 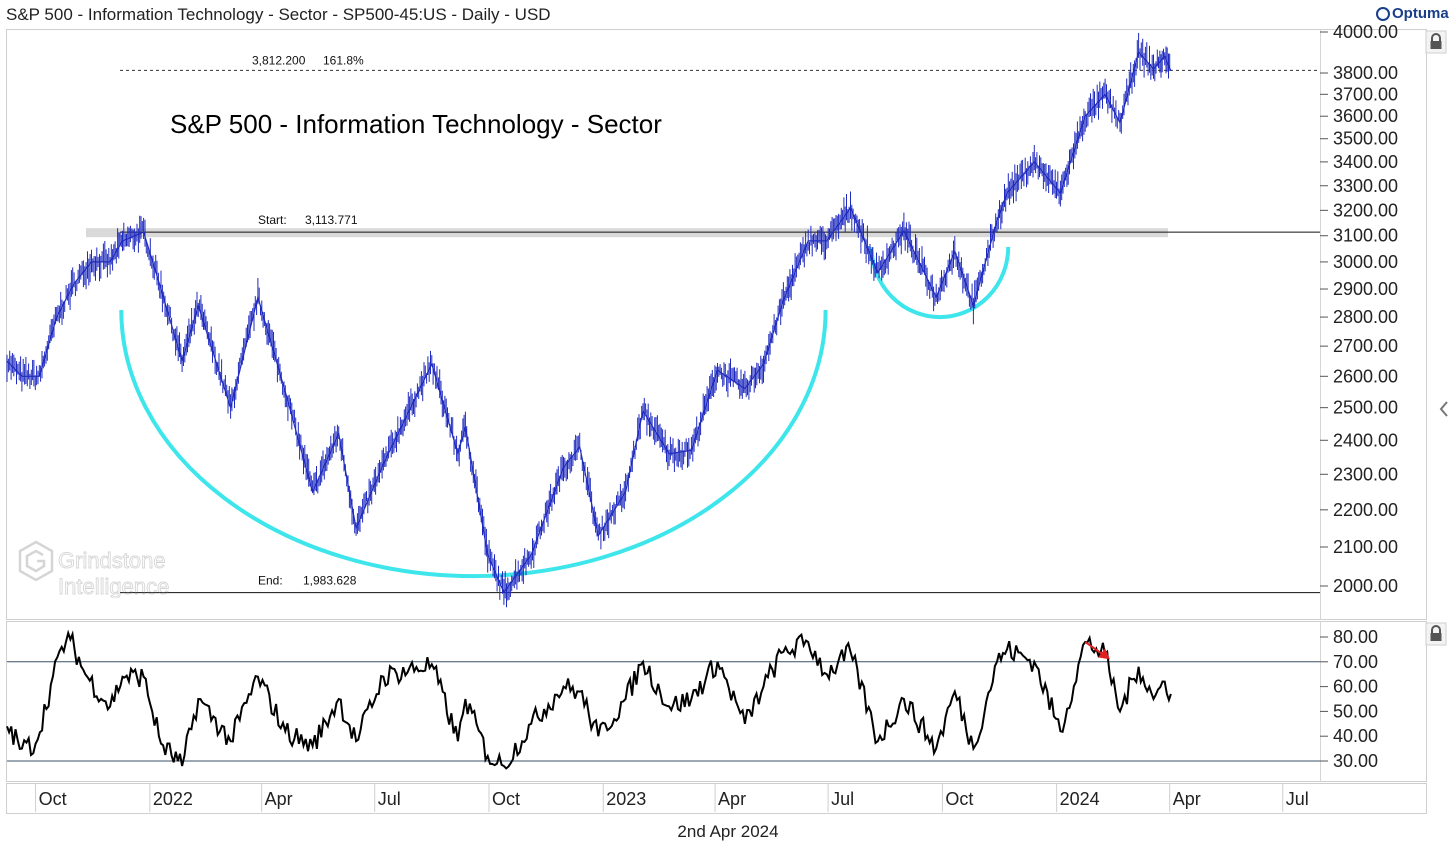 What do you see at coordinates (113, 586) in the screenshot?
I see `watermark-line2: Intelligence` at bounding box center [113, 586].